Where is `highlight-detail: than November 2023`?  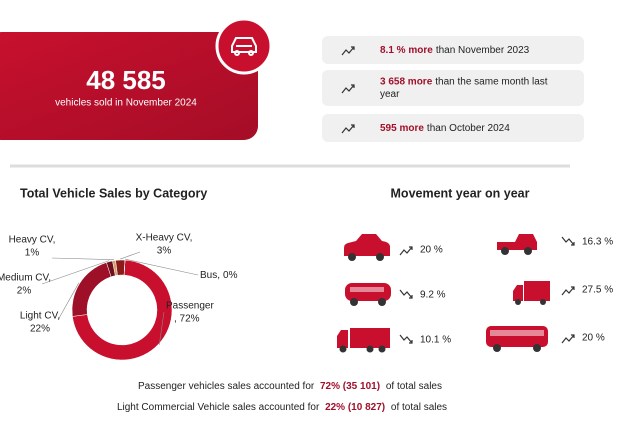 highlight-detail: than November 2023 is located at coordinates (483, 50).